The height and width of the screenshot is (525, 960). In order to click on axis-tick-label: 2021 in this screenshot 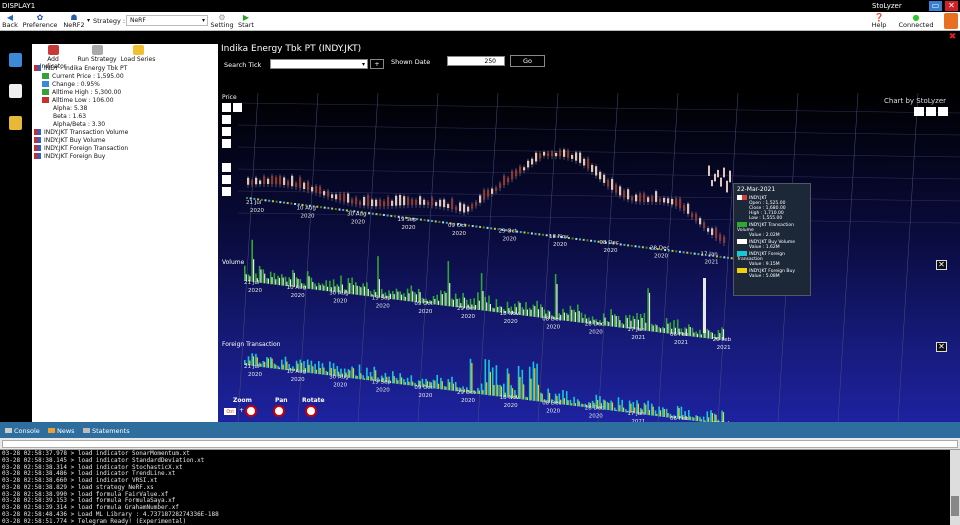, I will do `click(638, 338)`.